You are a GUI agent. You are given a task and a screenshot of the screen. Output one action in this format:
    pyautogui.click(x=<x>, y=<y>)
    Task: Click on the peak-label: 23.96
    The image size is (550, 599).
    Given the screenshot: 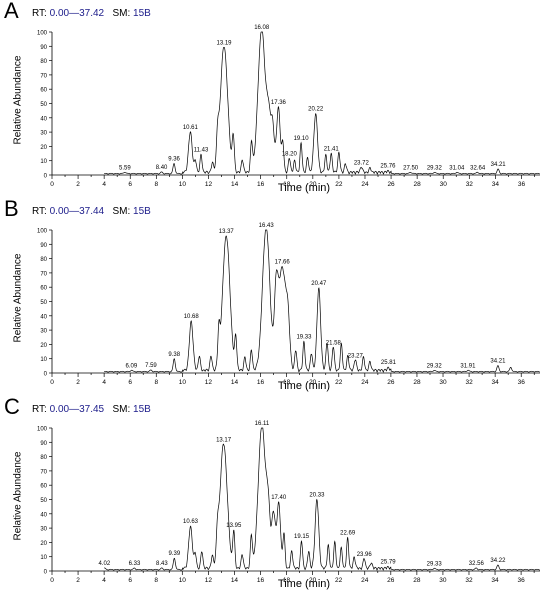 What is the action you would take?
    pyautogui.click(x=365, y=555)
    